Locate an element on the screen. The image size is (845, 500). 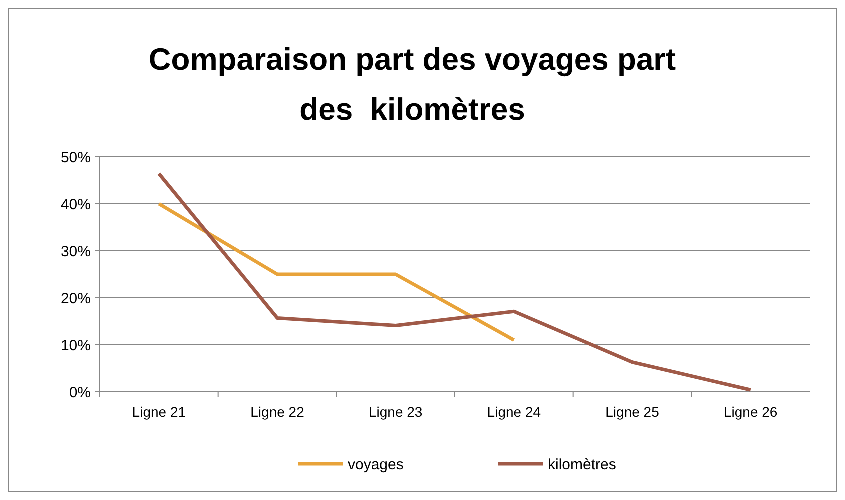
x-tick-label: Ligne 22 is located at coordinates (277, 412).